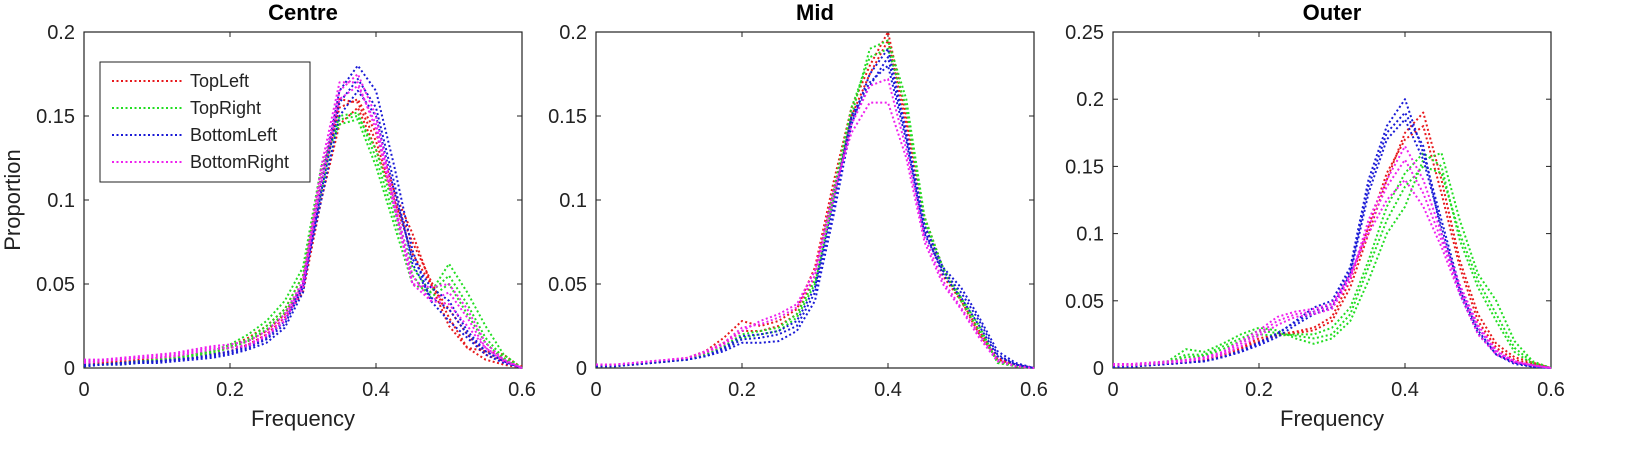  What do you see at coordinates (225, 108) in the screenshot?
I see `legend-label: TopRight` at bounding box center [225, 108].